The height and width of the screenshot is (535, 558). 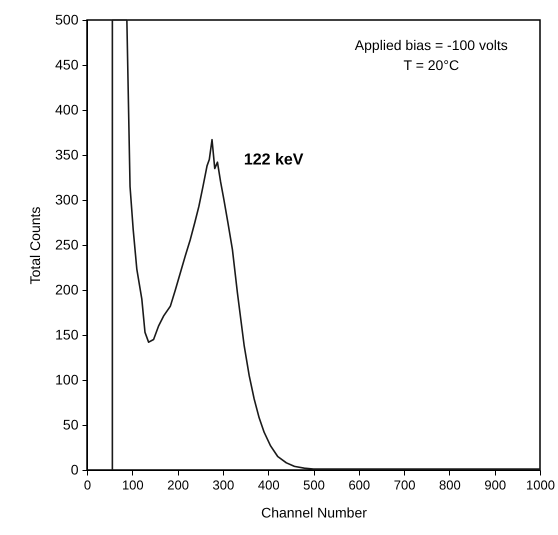 I want to click on y-tick-label: 500, so click(x=67, y=20).